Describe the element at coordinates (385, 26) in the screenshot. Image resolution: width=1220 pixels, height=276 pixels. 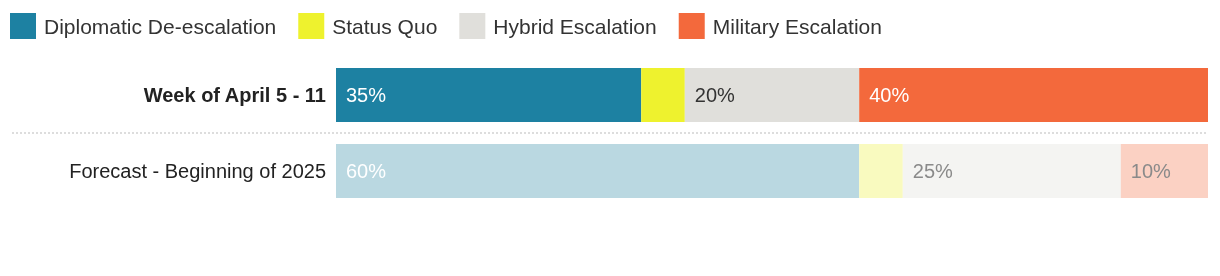
I see `legend-label: Status Quo` at that location.